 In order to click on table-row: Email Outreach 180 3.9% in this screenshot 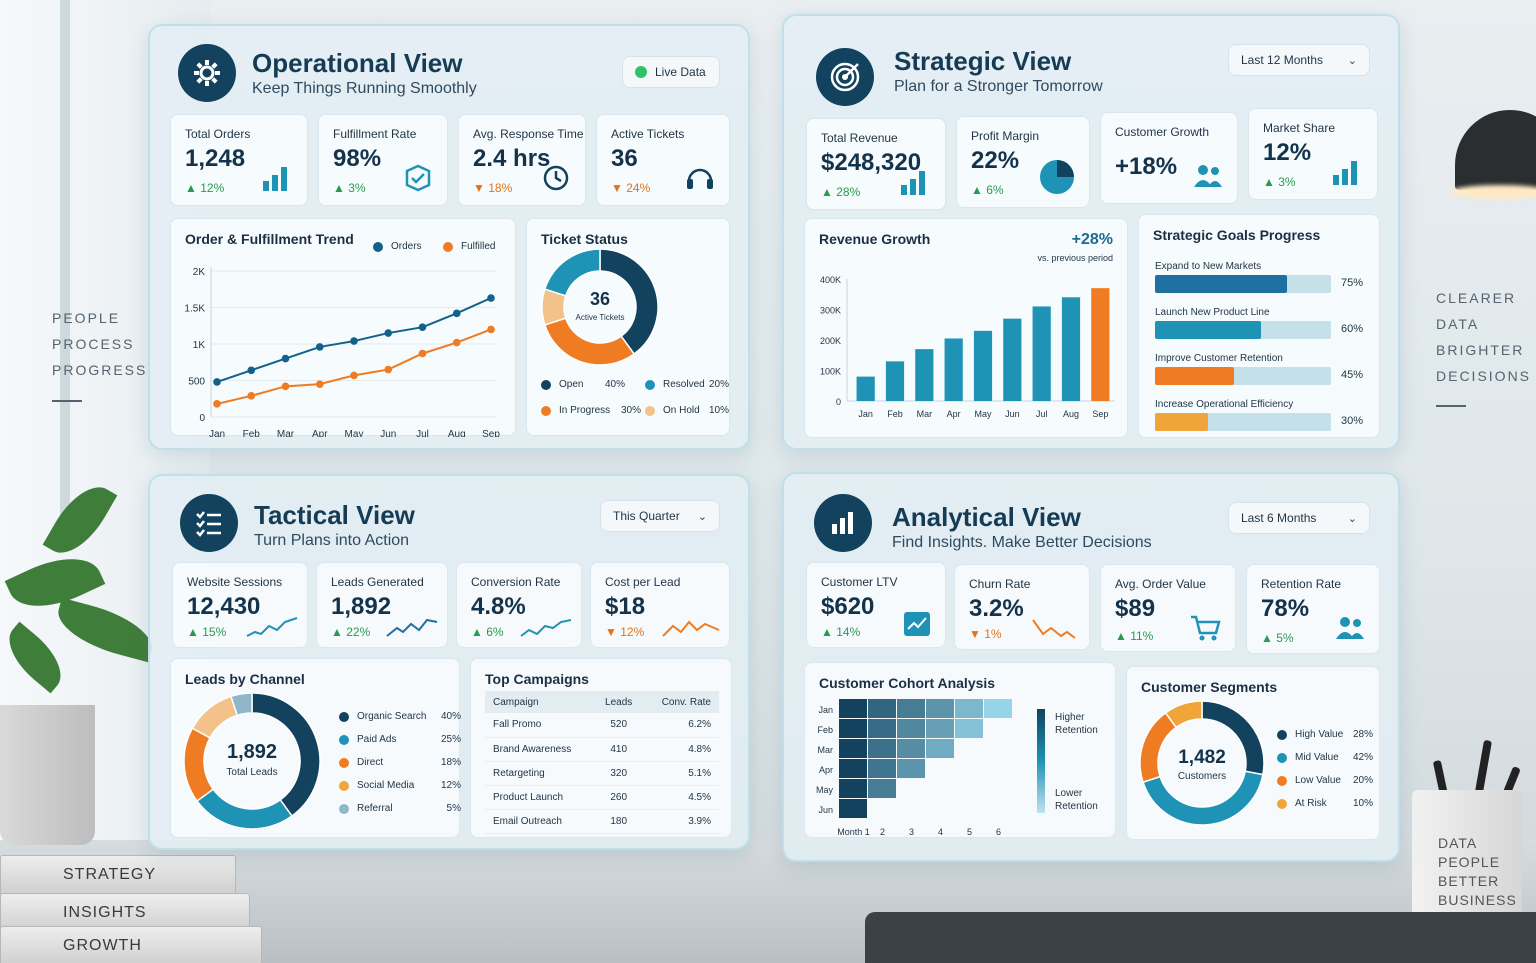, I will do `click(602, 821)`.